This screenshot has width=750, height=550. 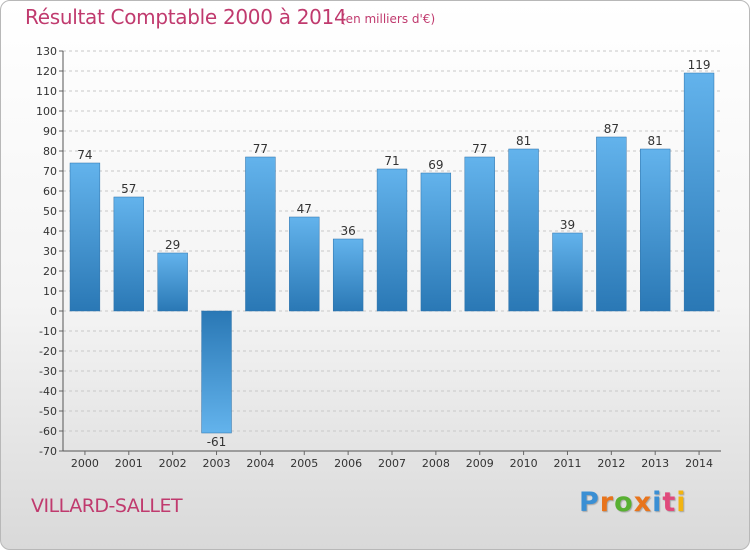 I want to click on y-tick-label: -70, so click(x=48, y=451).